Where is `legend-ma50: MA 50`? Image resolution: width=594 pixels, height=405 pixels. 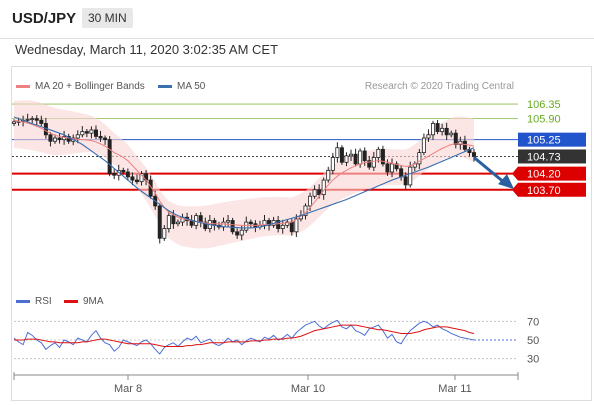
legend-ma50: MA 50 is located at coordinates (181, 86).